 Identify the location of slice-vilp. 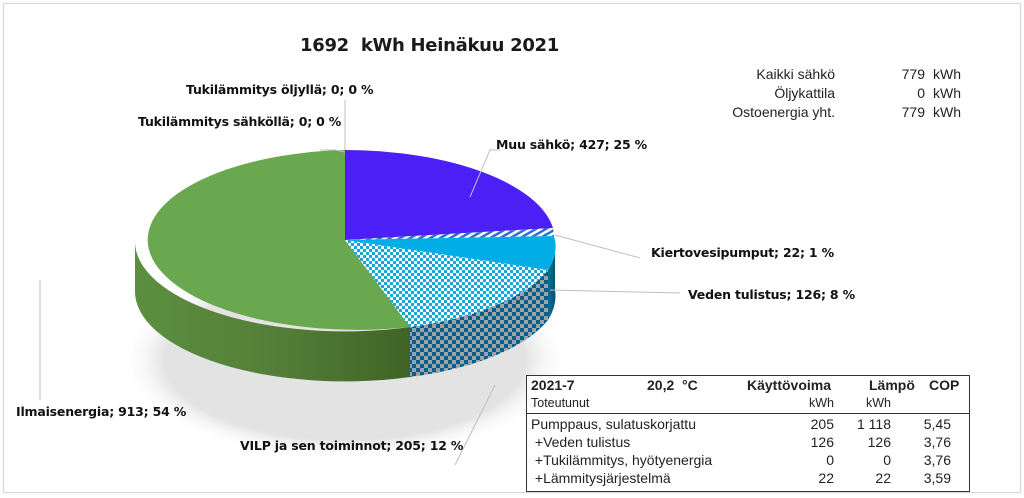
(446, 283).